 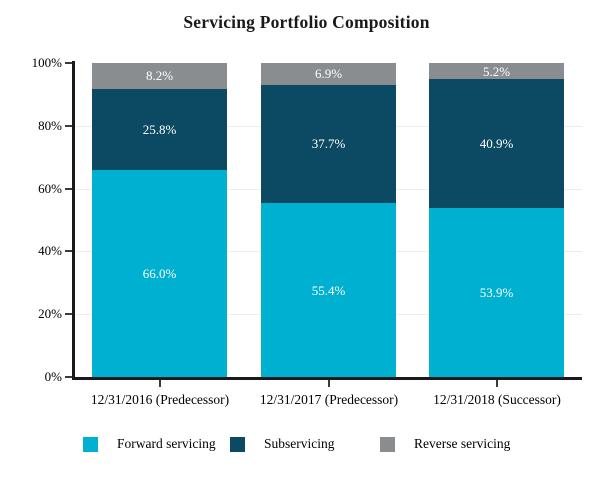 I want to click on bar-segment-subservicing: 25.8%, so click(x=159, y=129).